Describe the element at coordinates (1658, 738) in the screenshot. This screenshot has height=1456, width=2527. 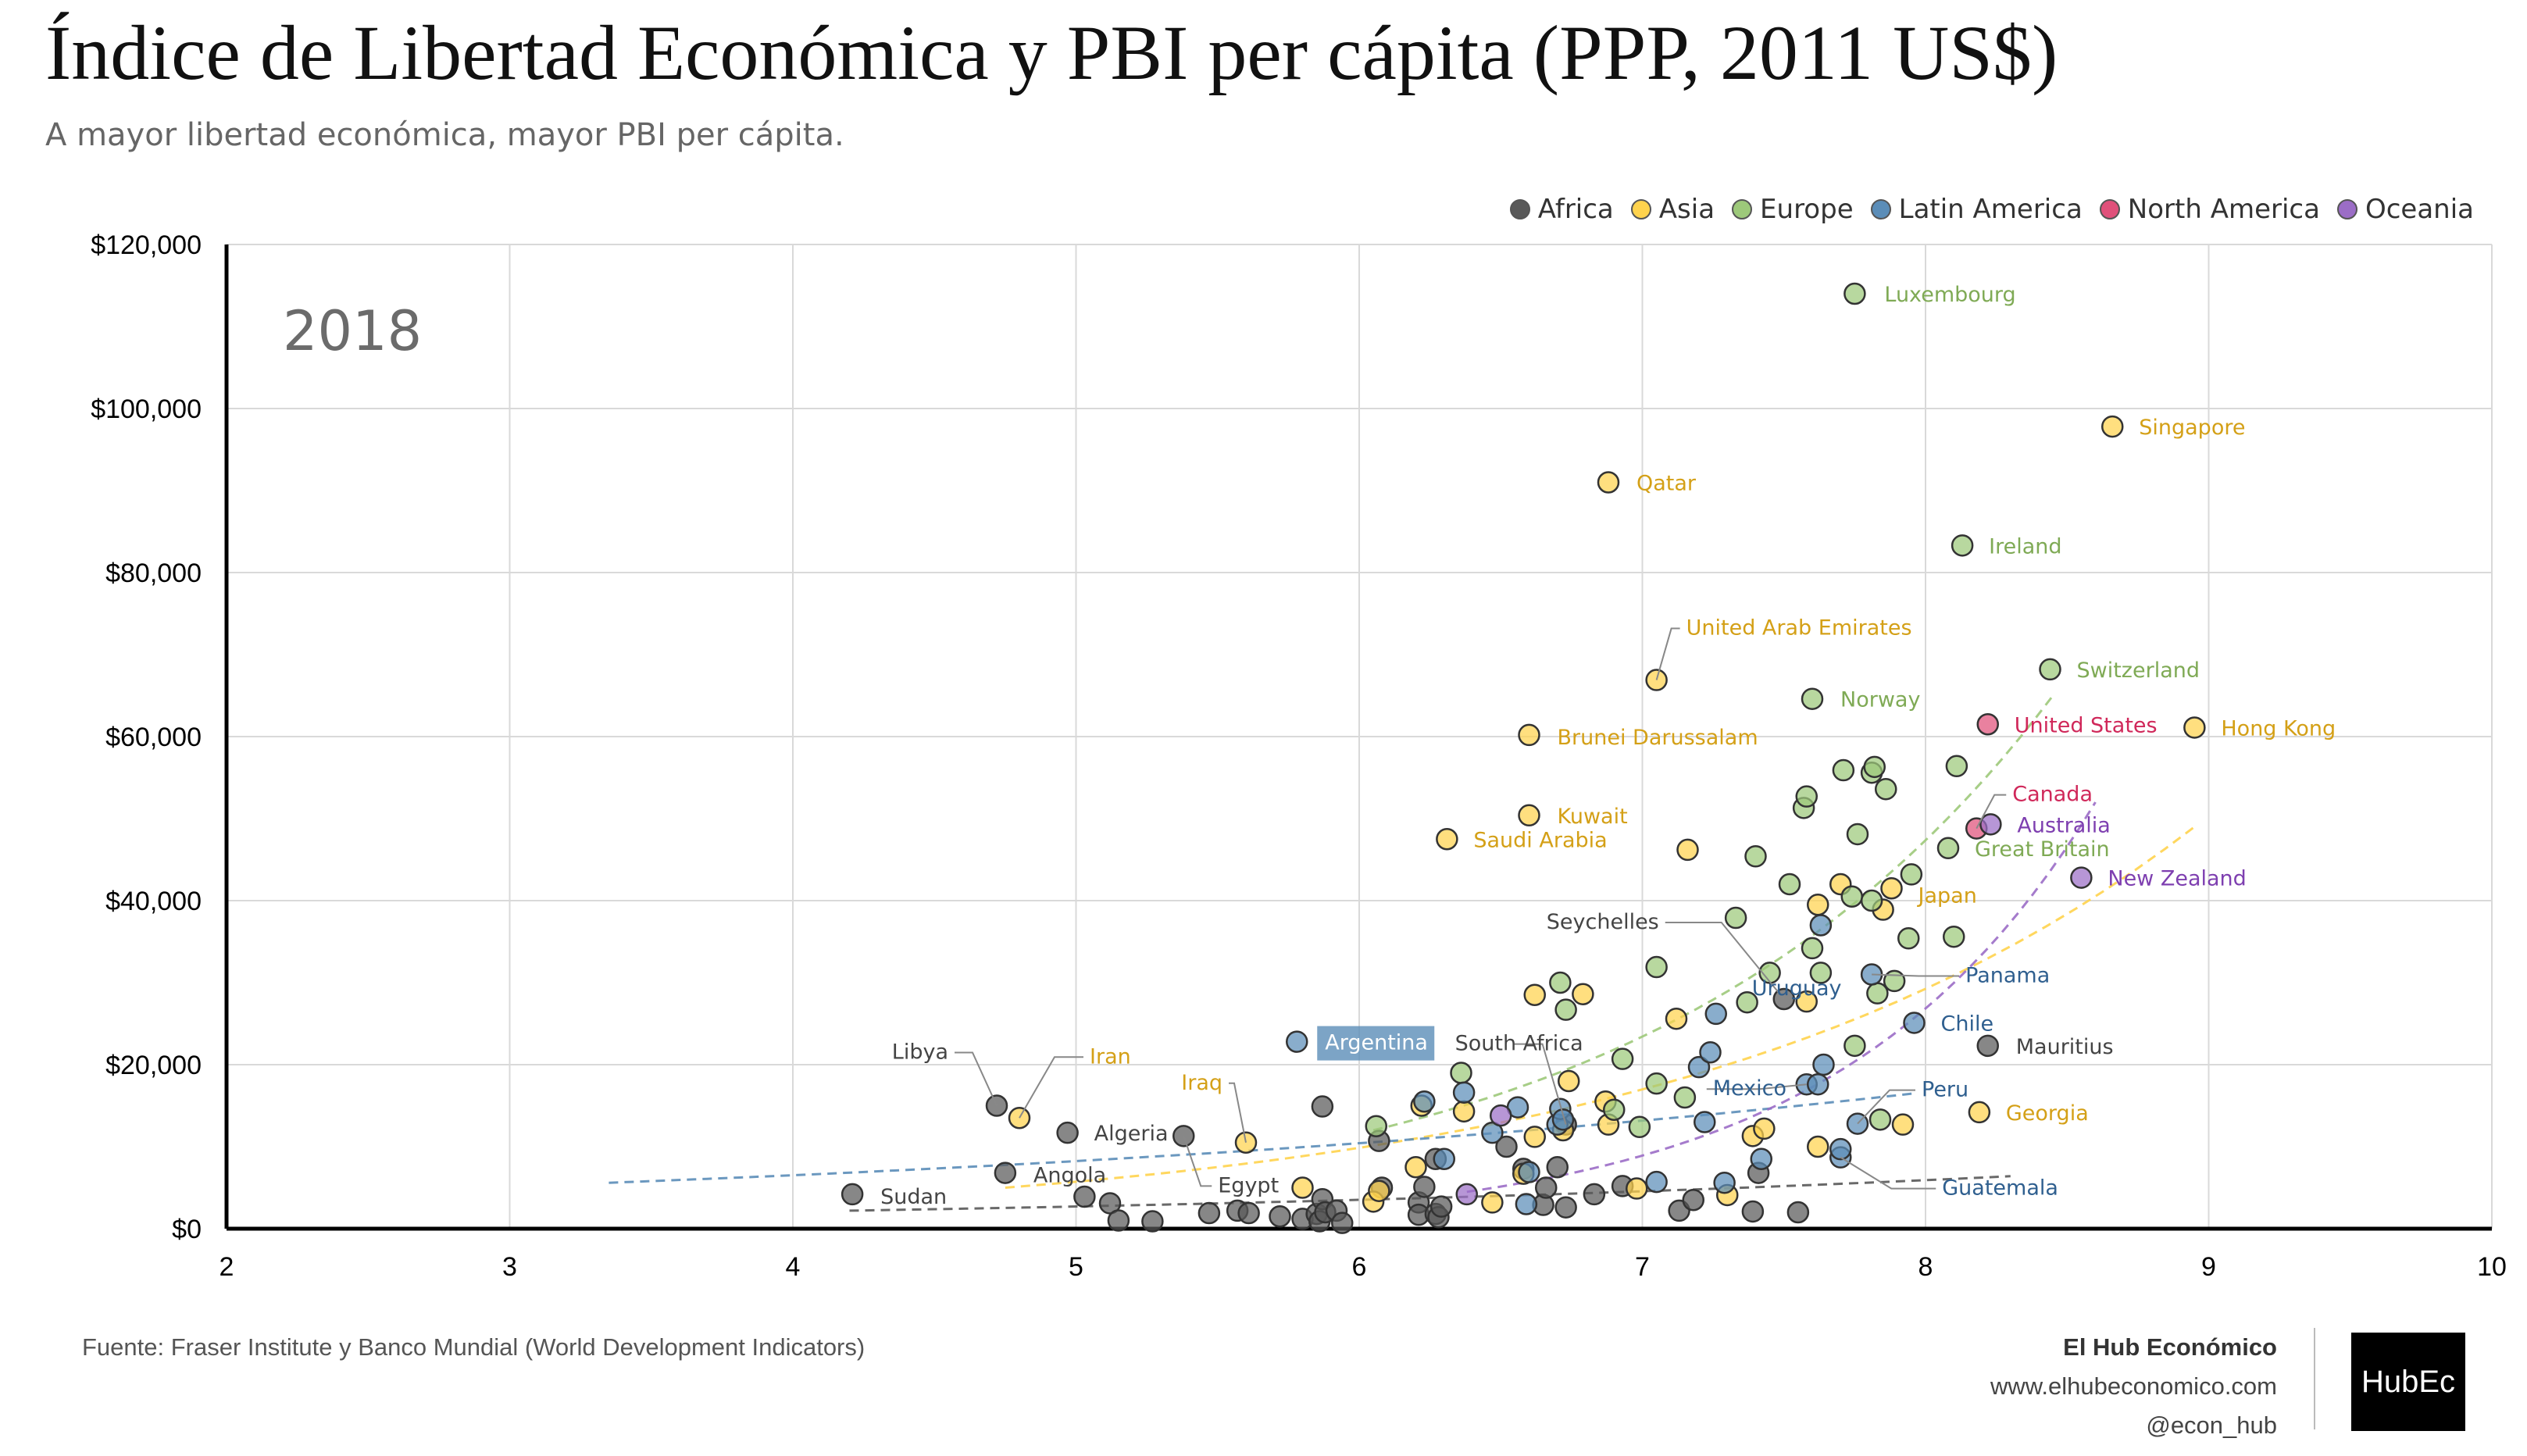
I see `annotation-label: Brunei Darussalam` at that location.